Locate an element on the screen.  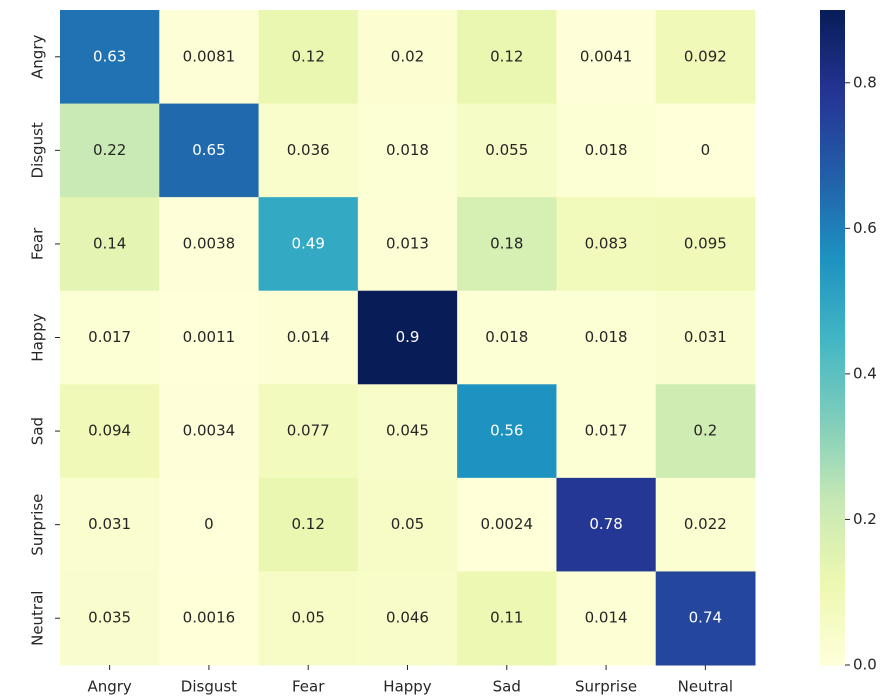
cell-label: 0 is located at coordinates (706, 150).